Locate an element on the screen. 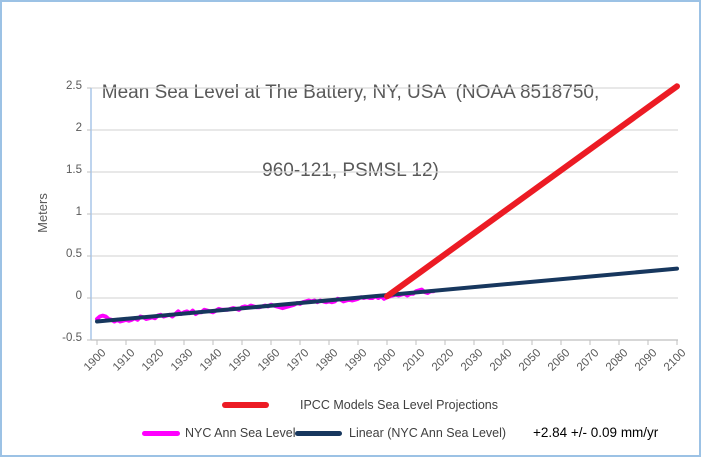 The height and width of the screenshot is (459, 701). legend-swatch-linear-trend is located at coordinates (318, 433).